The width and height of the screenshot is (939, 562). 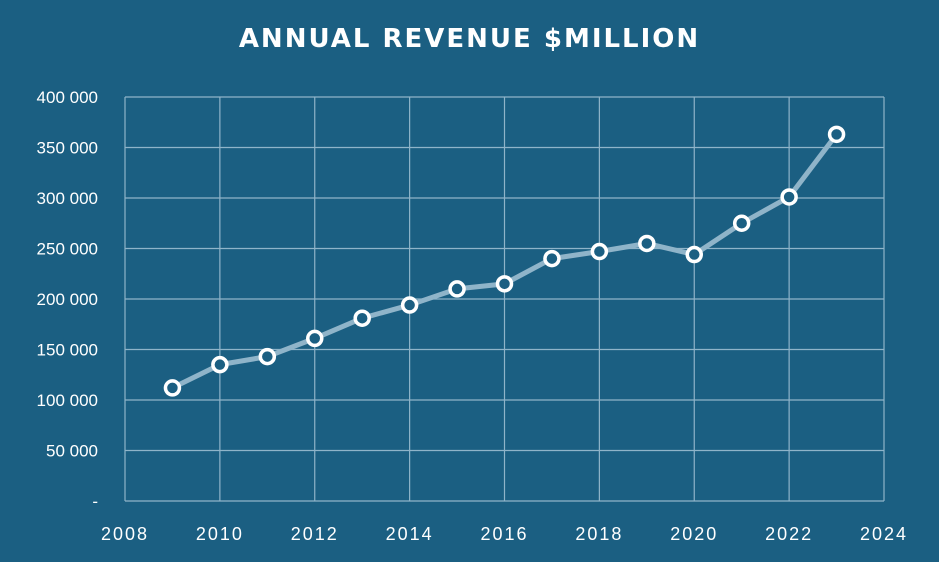 I want to click on y-tick-label: 100 000, so click(x=67, y=400).